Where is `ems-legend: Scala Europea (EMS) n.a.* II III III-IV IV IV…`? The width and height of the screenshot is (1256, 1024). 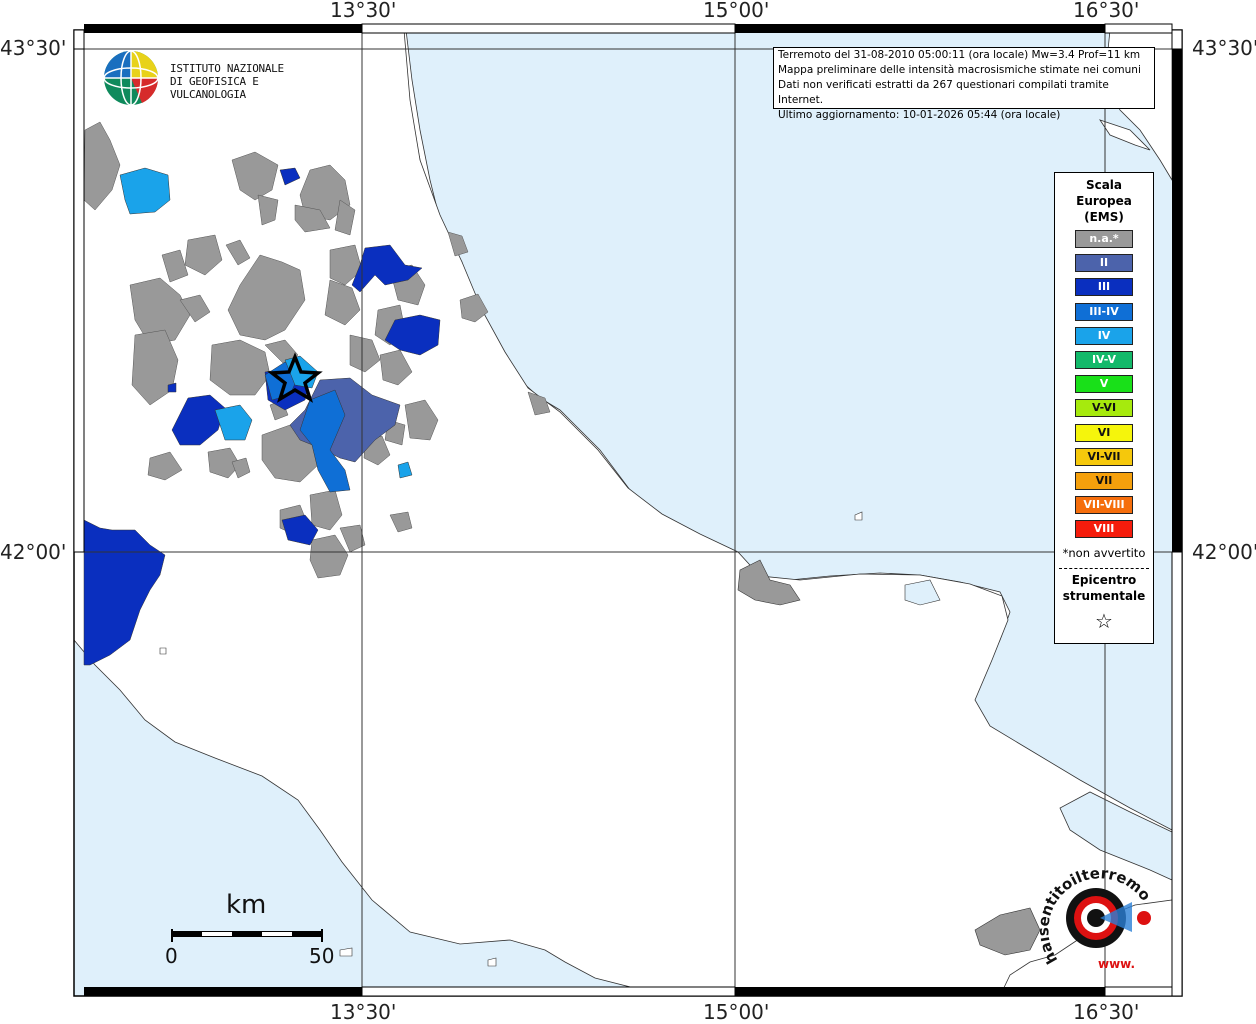
ems-legend: Scala Europea (EMS) n.a.* II III III-IV IV IV… is located at coordinates (1104, 408).